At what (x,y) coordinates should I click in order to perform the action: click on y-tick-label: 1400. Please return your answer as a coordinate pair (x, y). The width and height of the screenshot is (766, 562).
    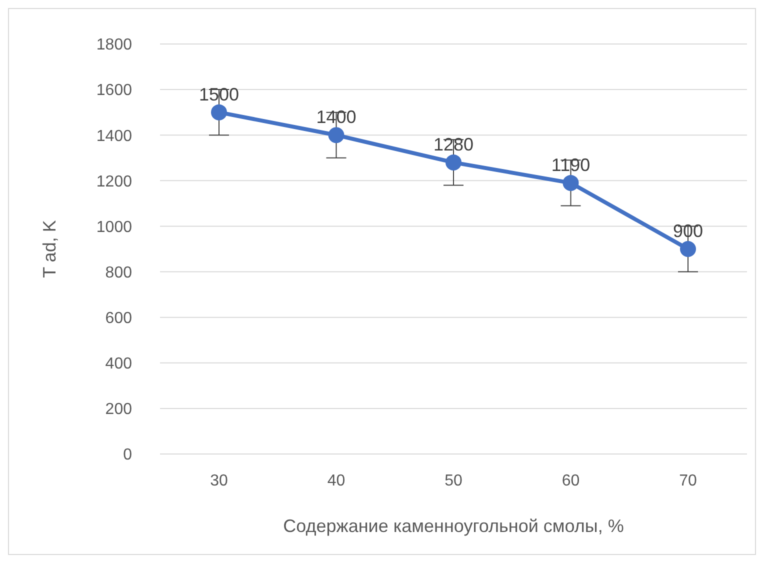
    Looking at the image, I should click on (114, 136).